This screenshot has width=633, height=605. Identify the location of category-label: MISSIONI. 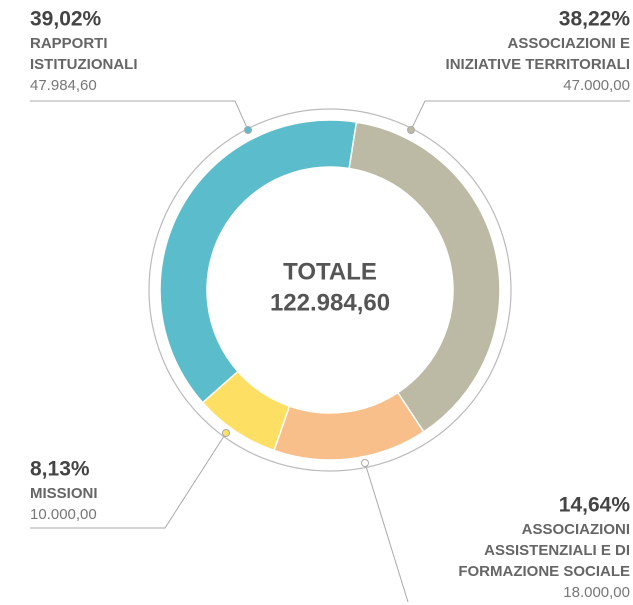
(64, 493).